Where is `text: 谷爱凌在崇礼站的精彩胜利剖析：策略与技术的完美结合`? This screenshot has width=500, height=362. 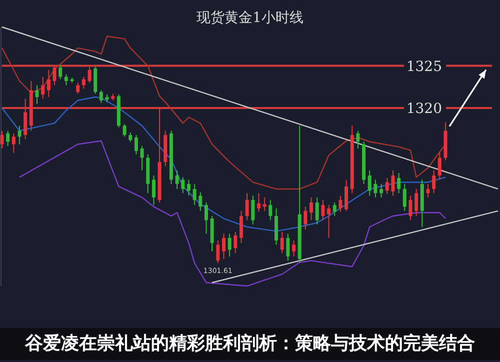
text: 谷爱凌在崇礼站的精彩胜利剖析：策略与技术的完美结合 is located at coordinates (249, 343).